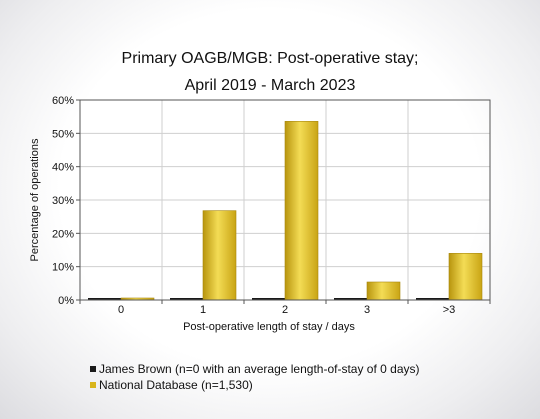 This screenshot has width=540, height=419. I want to click on x-ticks: 0 1 2 3 >3, so click(285, 308).